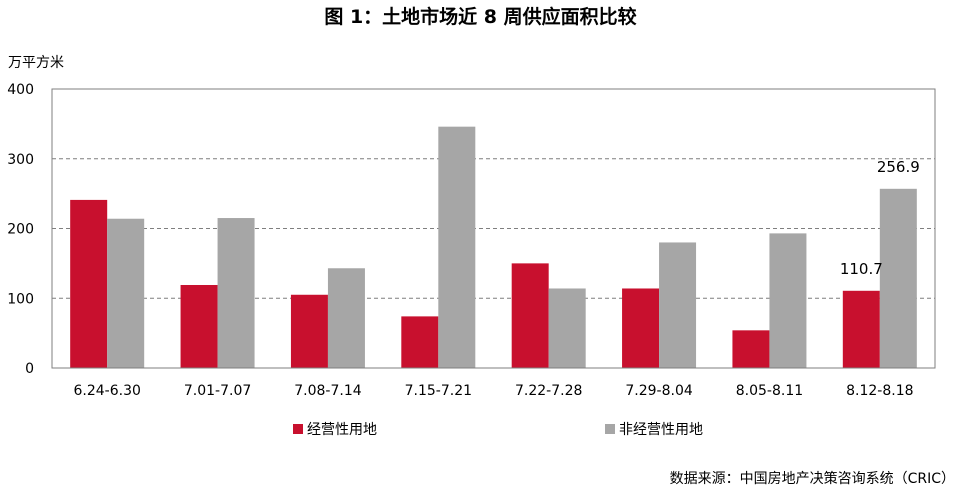  I want to click on legend-label: 经营性用地, so click(342, 430).